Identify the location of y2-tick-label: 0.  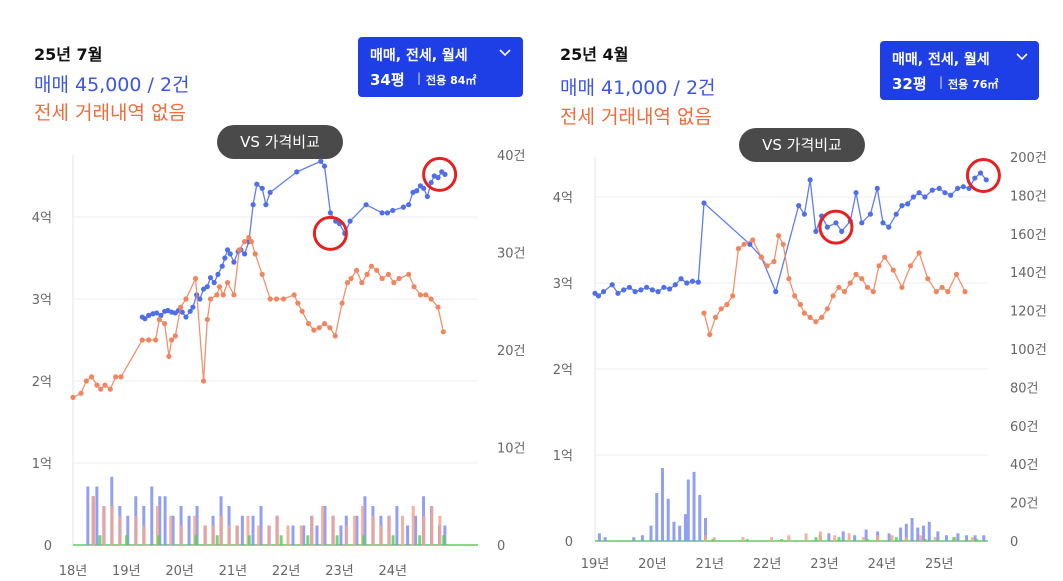
(1014, 542).